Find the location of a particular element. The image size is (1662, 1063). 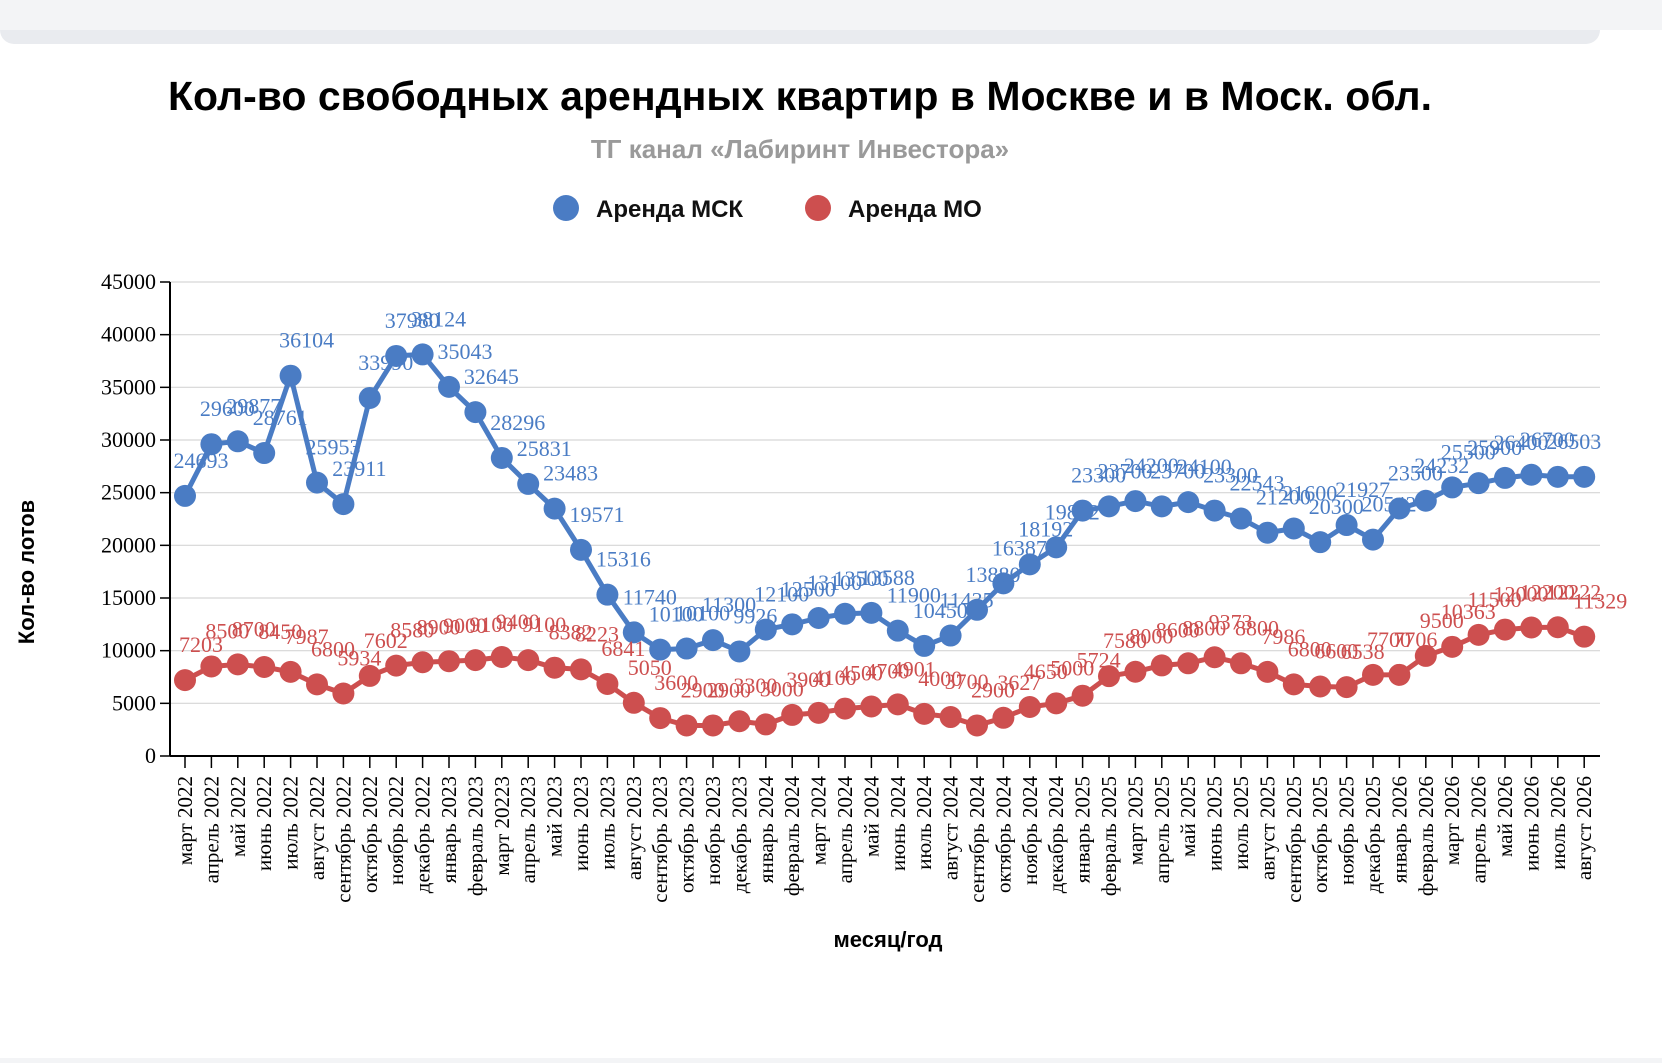

data-label-mo: 8600 is located at coordinates (1178, 629).